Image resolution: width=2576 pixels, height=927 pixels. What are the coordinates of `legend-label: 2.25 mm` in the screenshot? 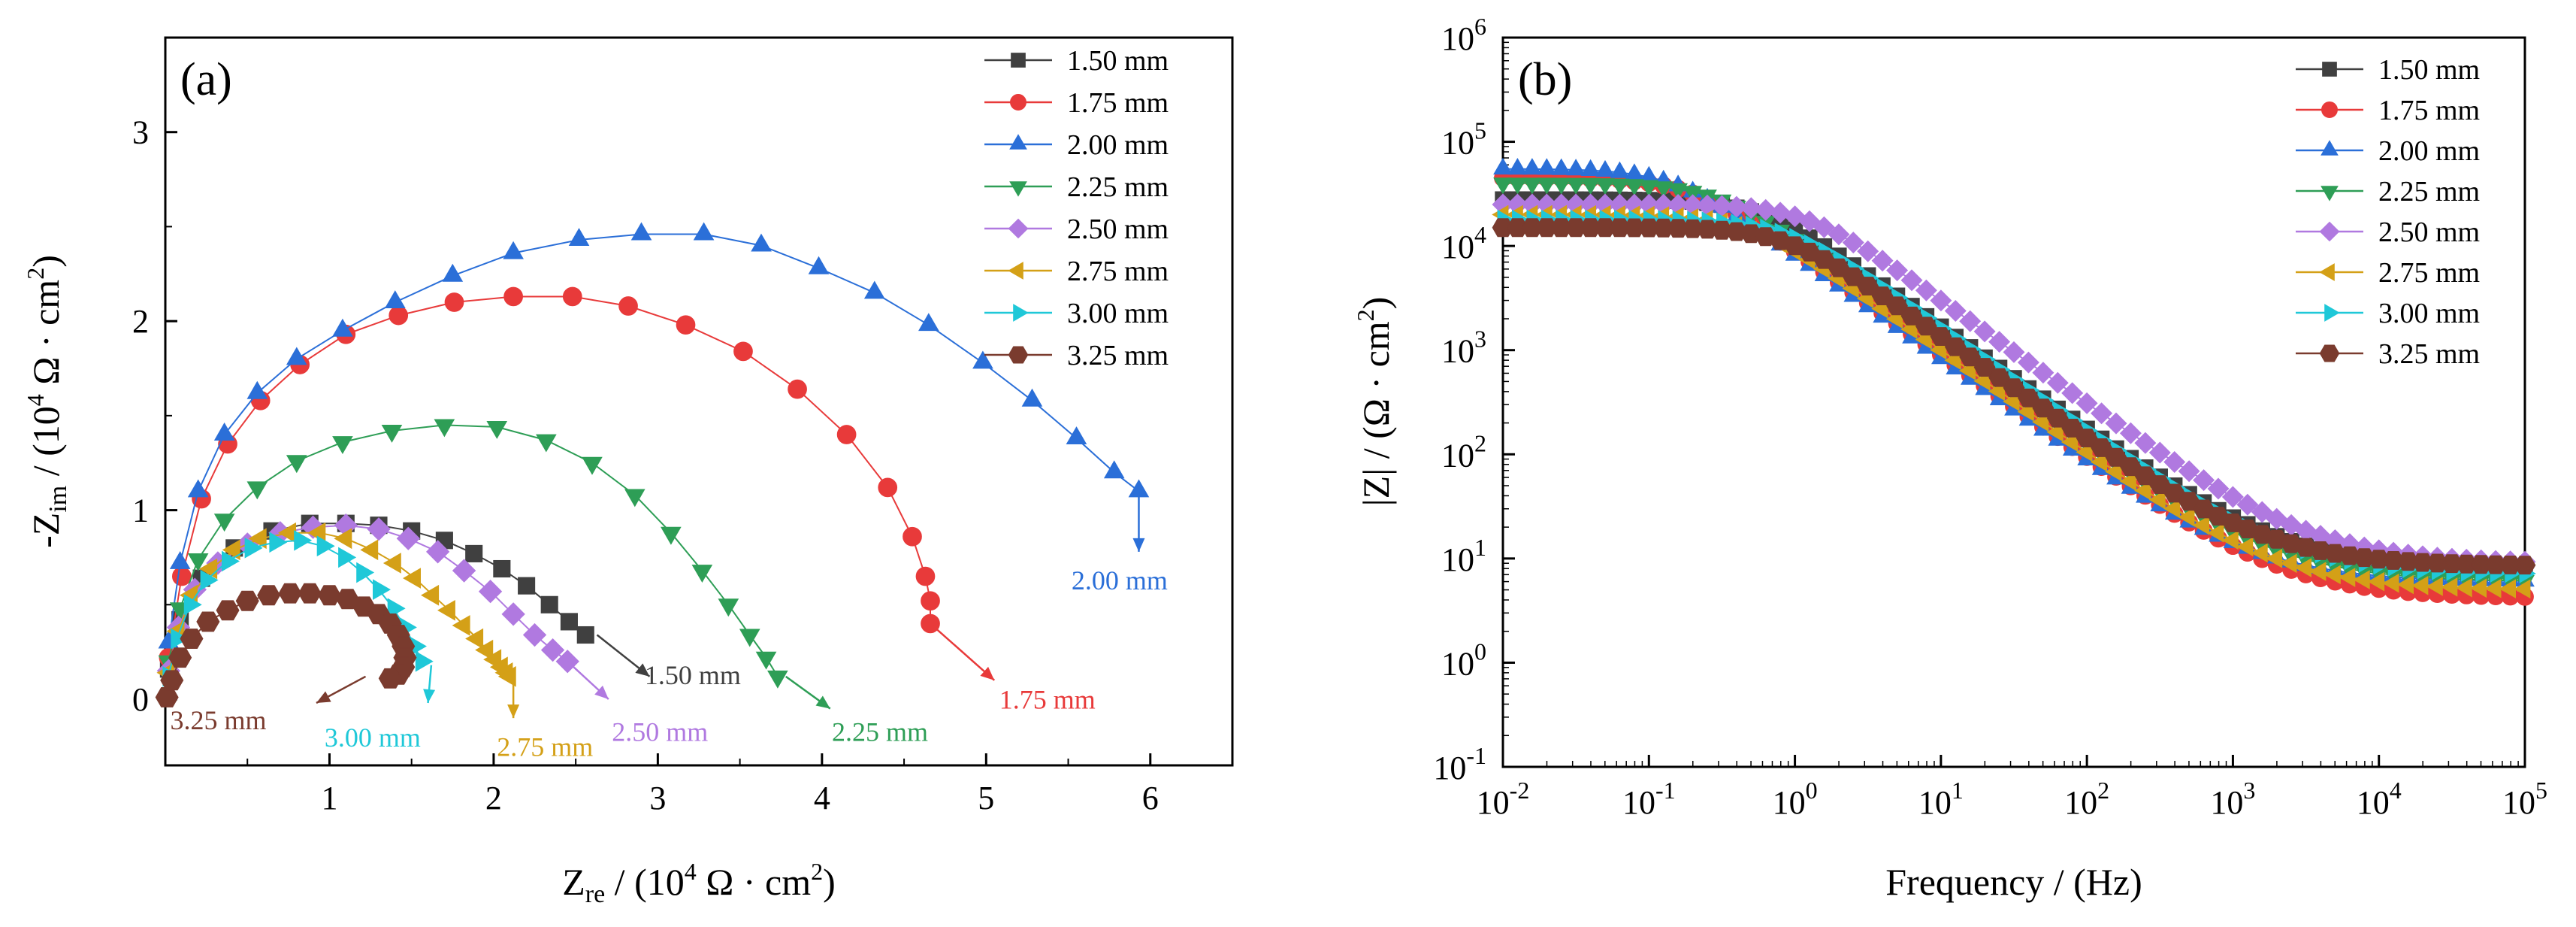 It's located at (2429, 192).